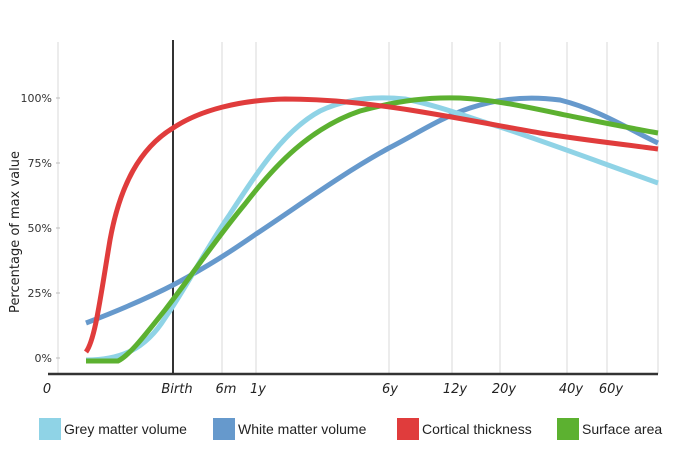 This screenshot has height=458, width=691. I want to click on y-axis-label: Percentage of max value, so click(15, 232).